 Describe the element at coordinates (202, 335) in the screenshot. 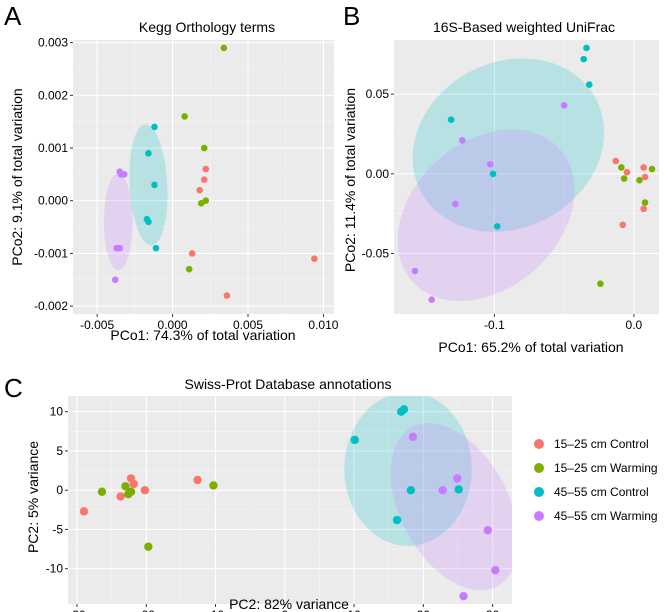

I see `panel-a-x-axis-label: PCo1: 74.3% of total variation` at that location.